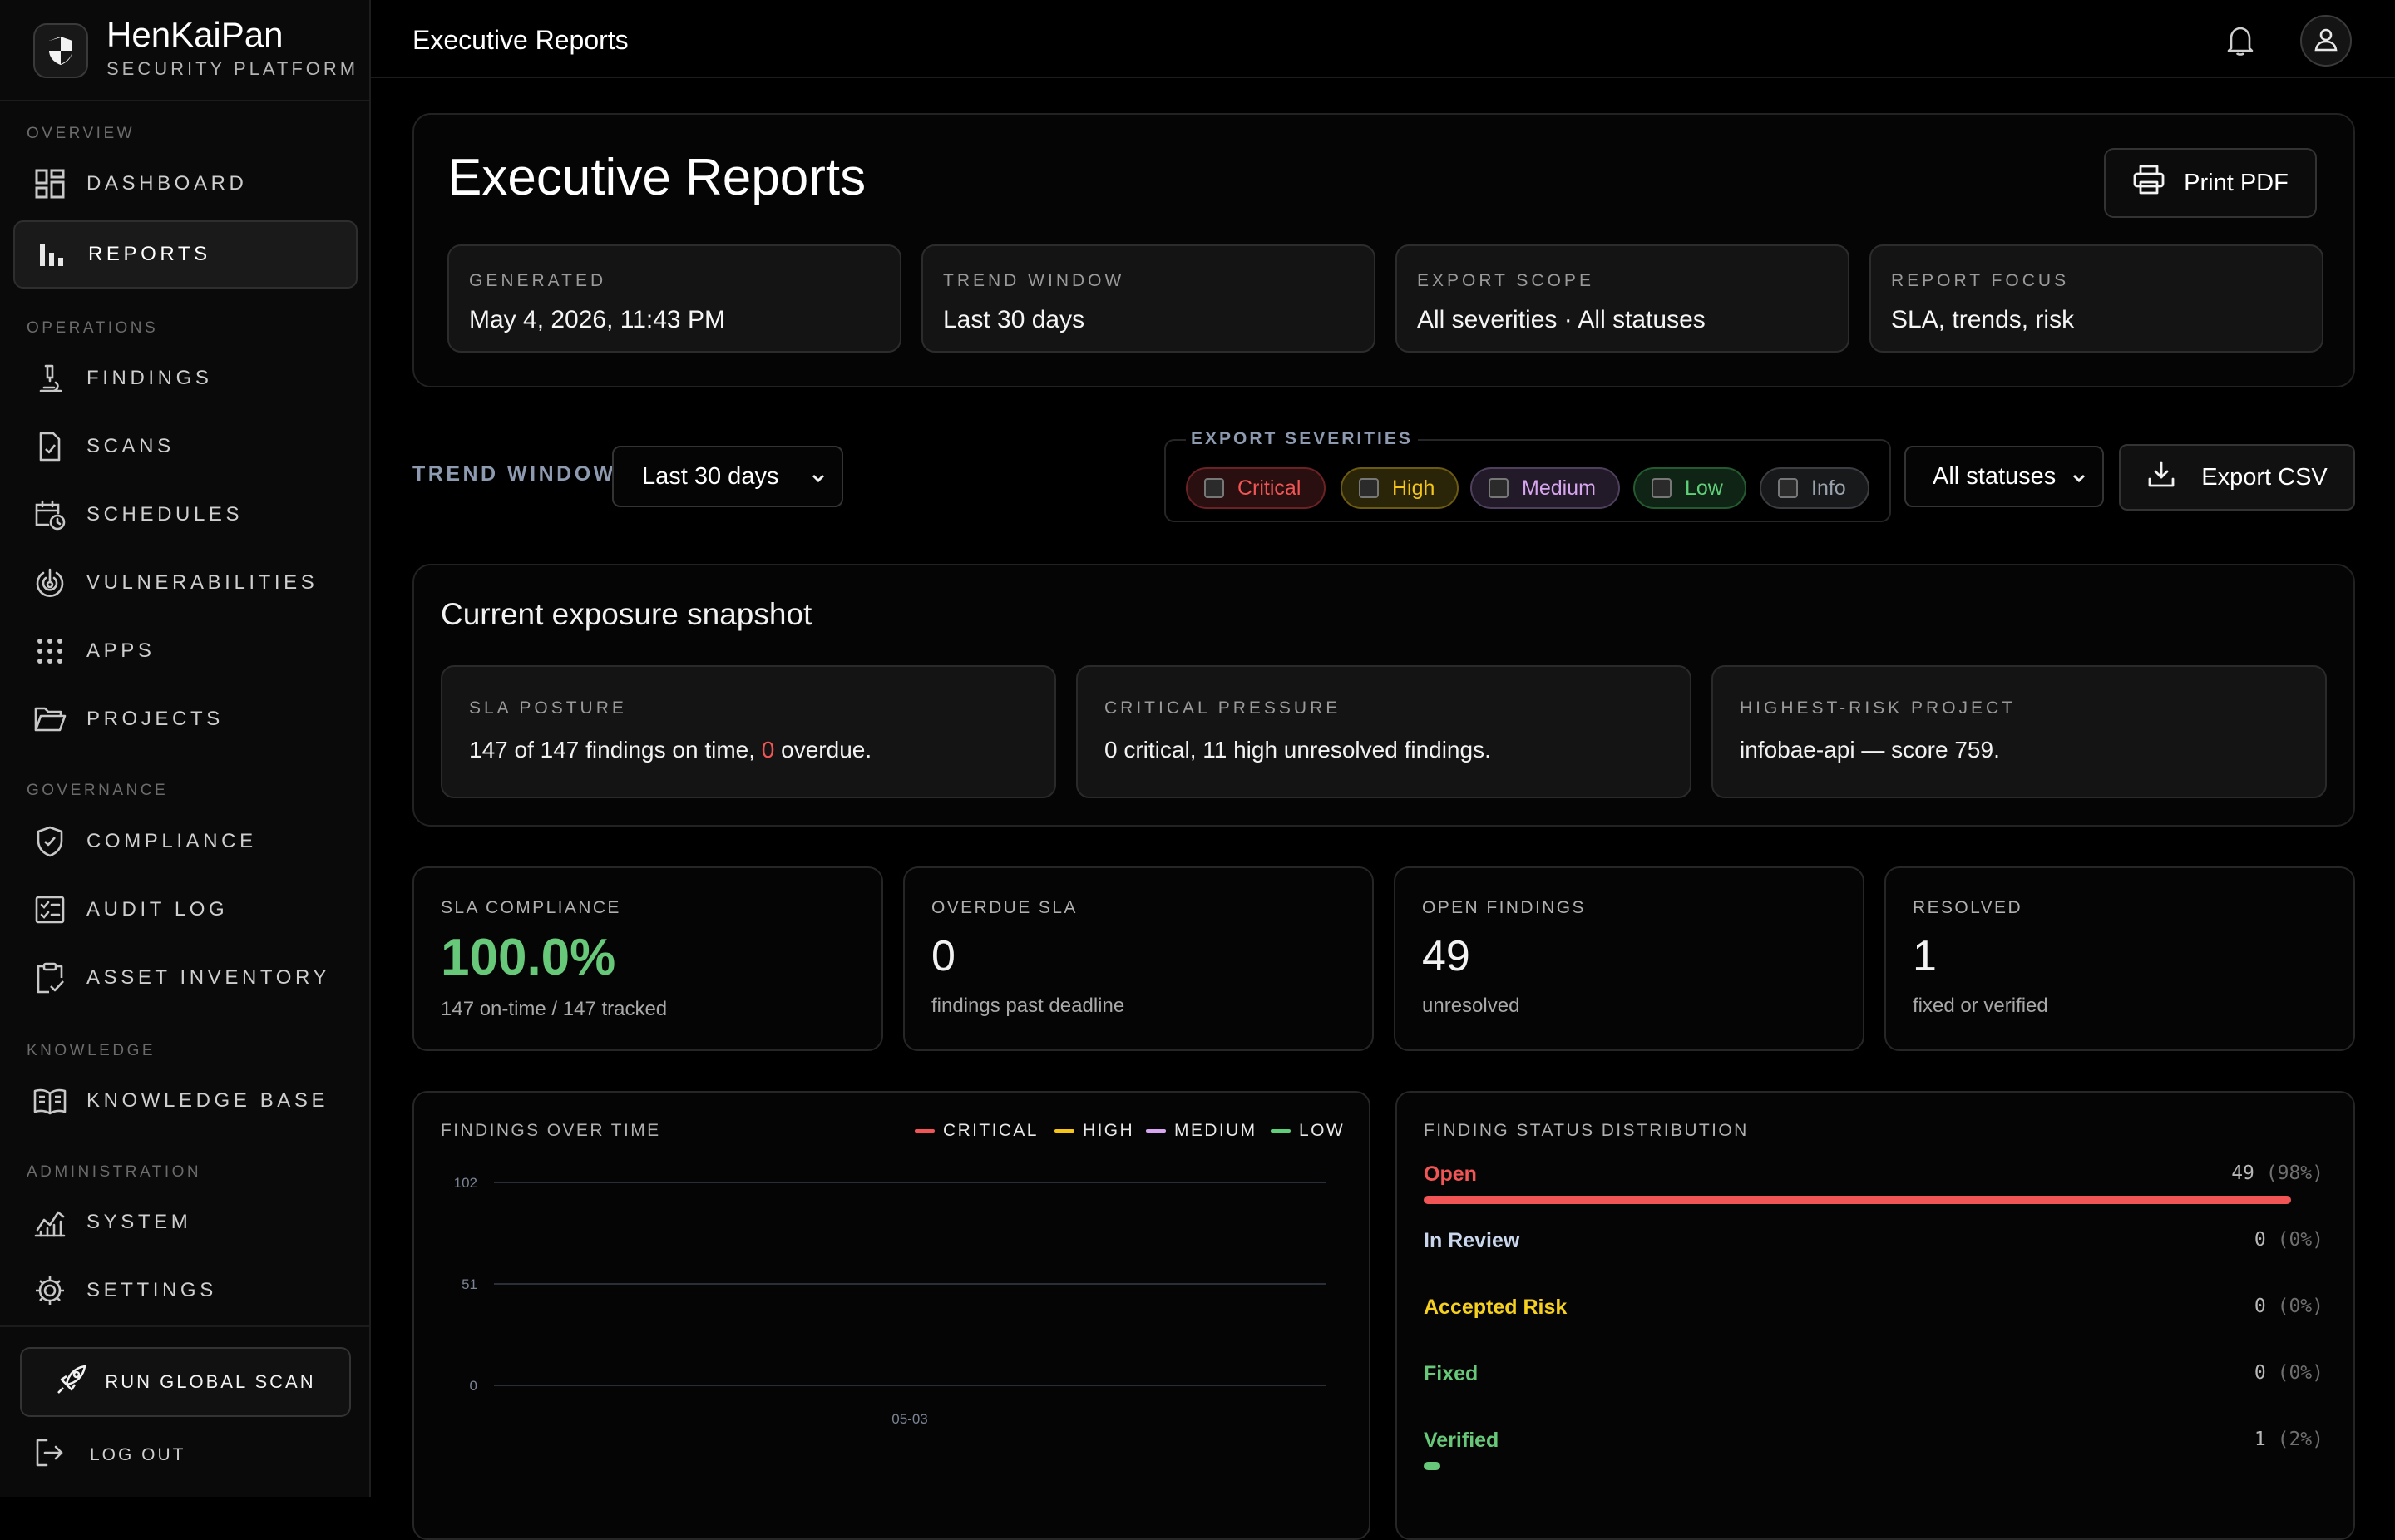 The width and height of the screenshot is (2395, 1540). Describe the element at coordinates (2237, 477) in the screenshot. I see `export-csv-button: Export CSV` at that location.